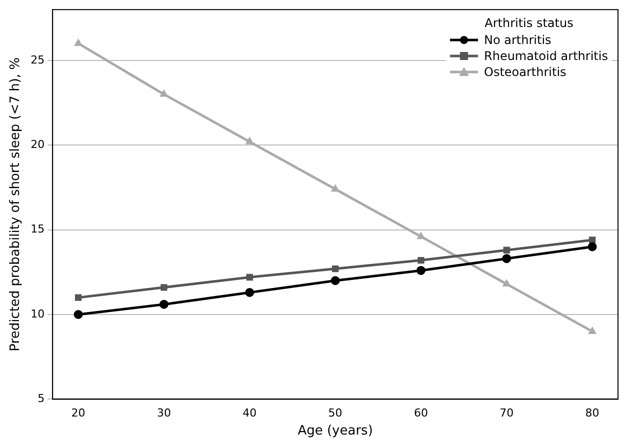 Image resolution: width=628 pixels, height=445 pixels. Describe the element at coordinates (335, 413) in the screenshot. I see `x-tick-label: 50` at that location.